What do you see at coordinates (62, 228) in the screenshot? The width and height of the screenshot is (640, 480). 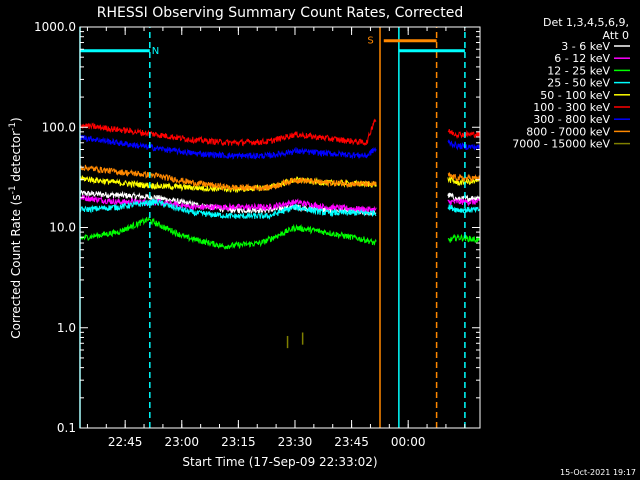 I see `y-tick-label: 10.0` at bounding box center [62, 228].